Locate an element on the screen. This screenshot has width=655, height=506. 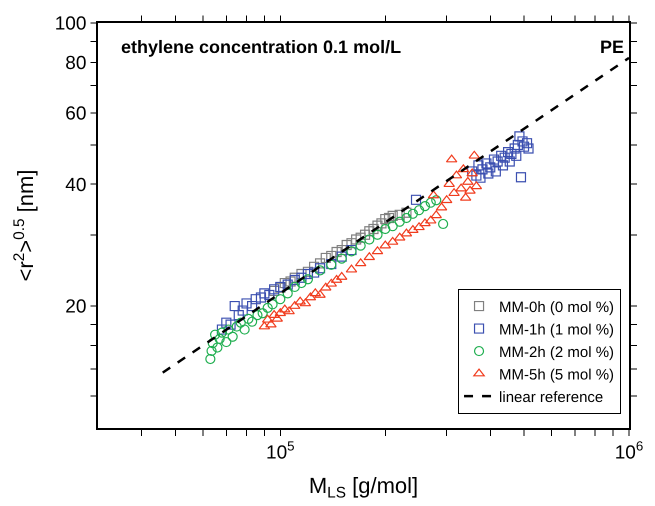
y-tick-label: 80 is located at coordinates (75, 63).